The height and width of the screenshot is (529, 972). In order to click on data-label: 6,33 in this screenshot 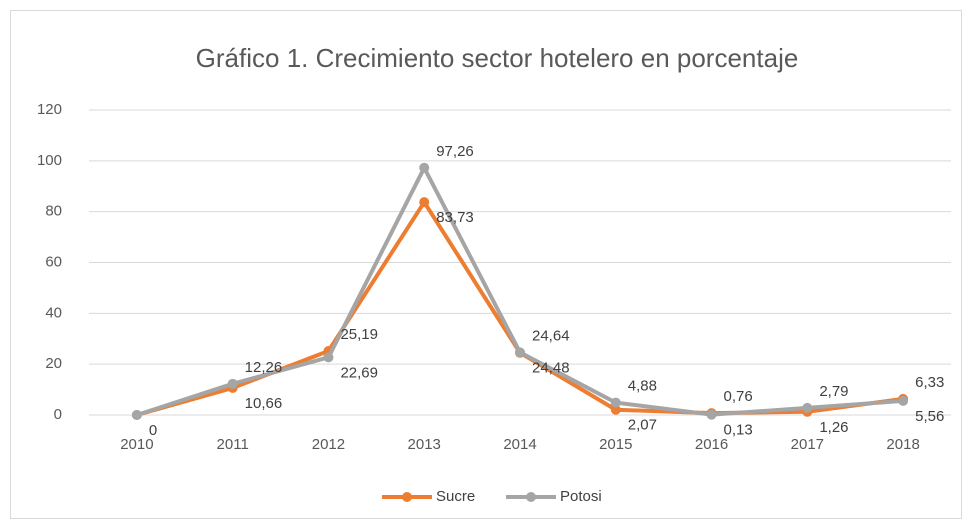, I will do `click(929, 382)`.